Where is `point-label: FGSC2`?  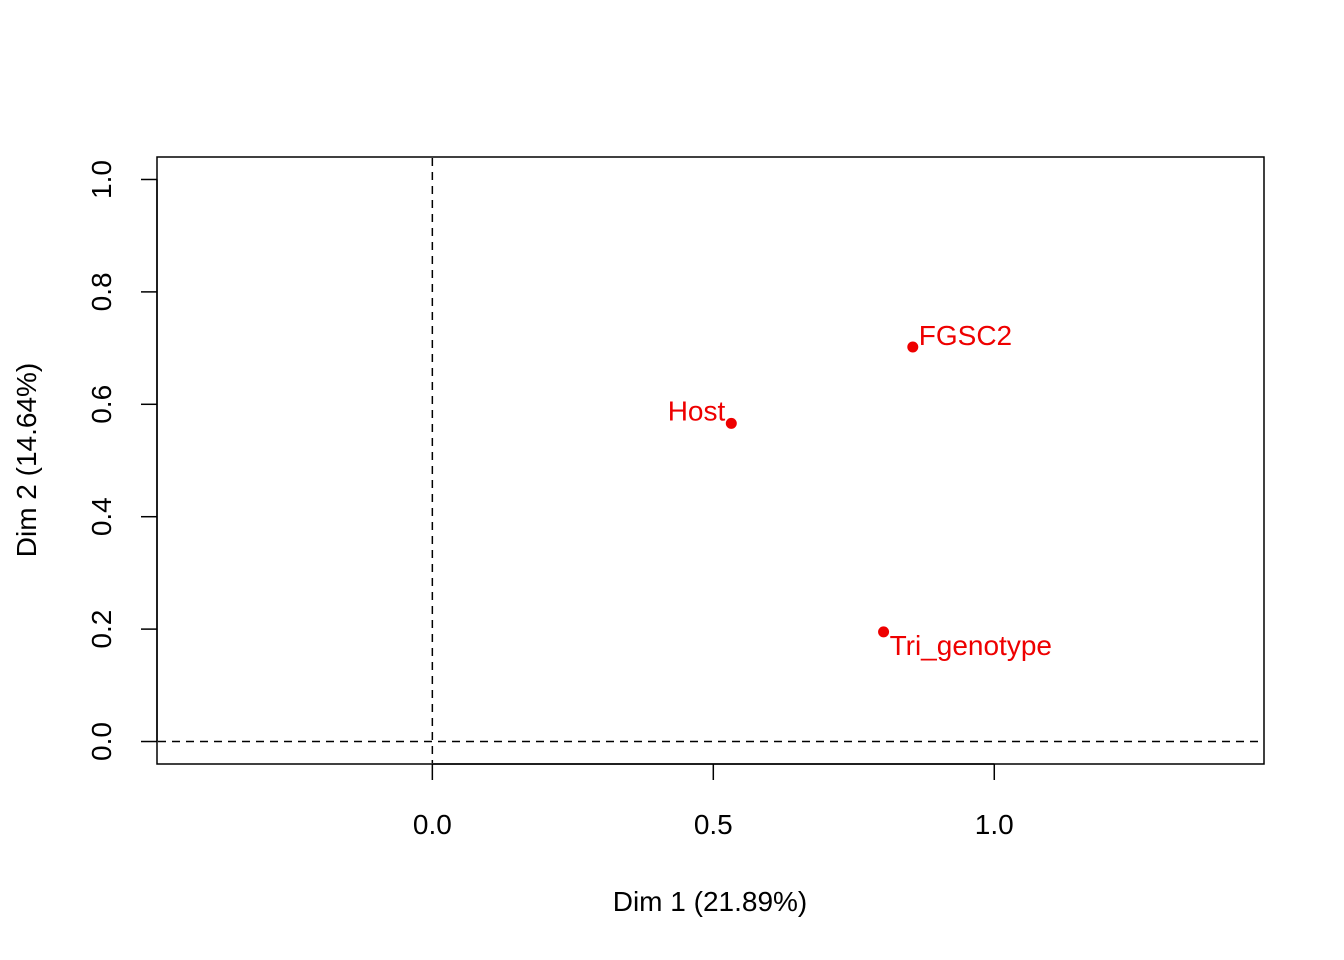 point-label: FGSC2 is located at coordinates (965, 335).